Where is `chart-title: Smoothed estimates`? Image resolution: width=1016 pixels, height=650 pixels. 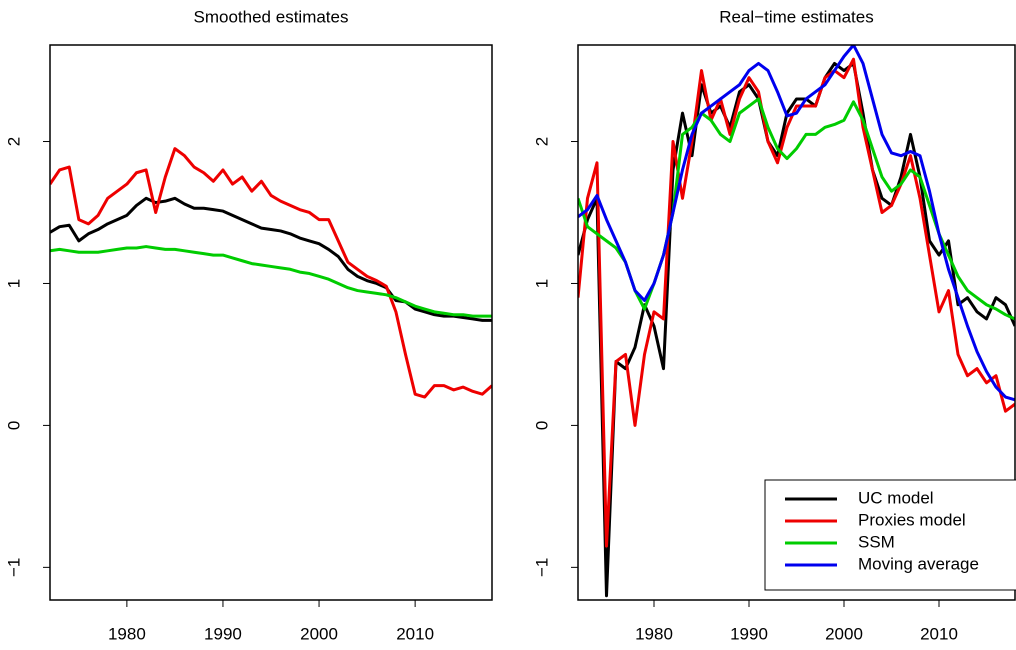 chart-title: Smoothed estimates is located at coordinates (271, 16).